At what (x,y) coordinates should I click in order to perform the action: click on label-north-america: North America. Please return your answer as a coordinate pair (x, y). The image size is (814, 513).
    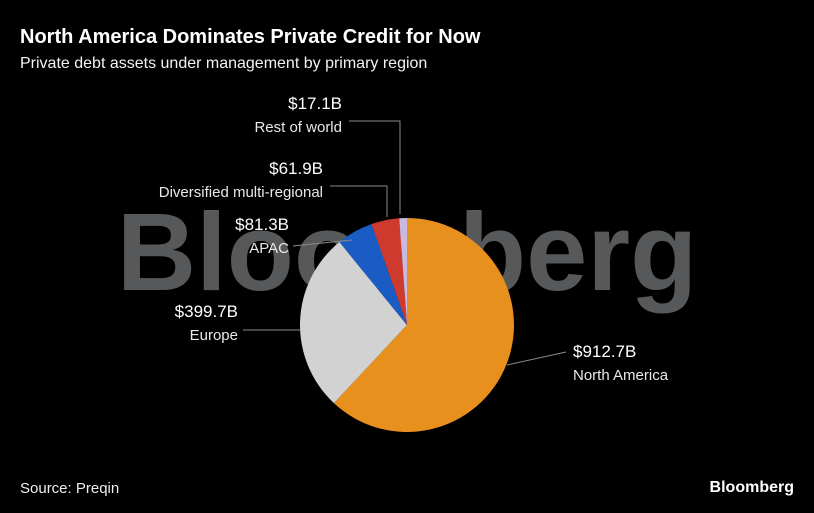
    Looking at the image, I should click on (621, 376).